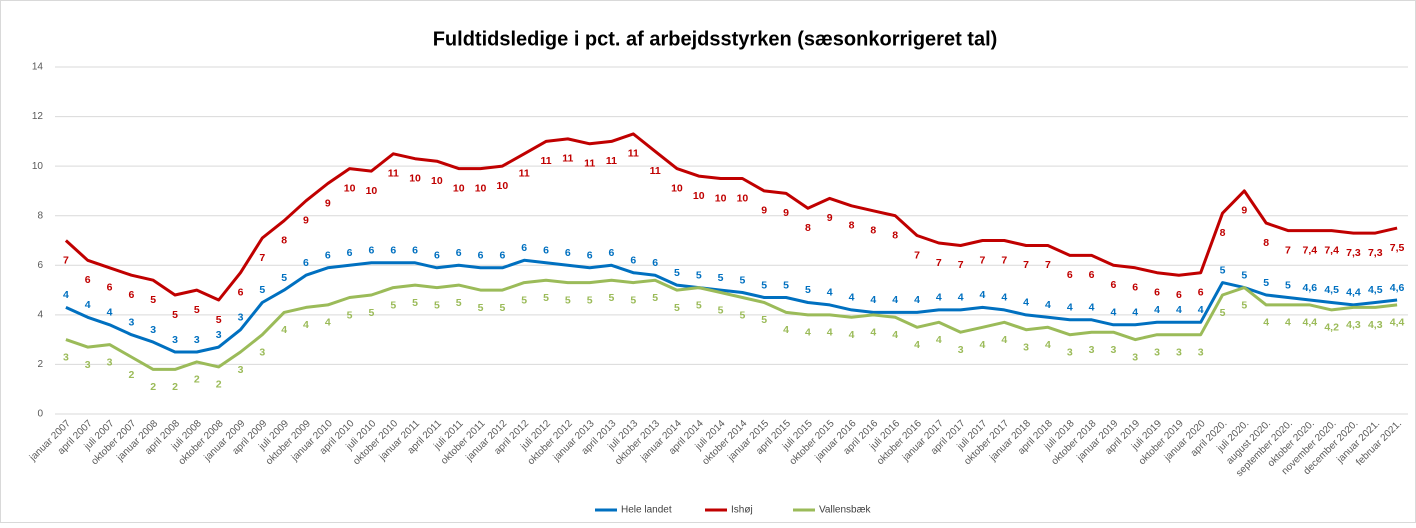 The image size is (1416, 528). I want to click on data-label: 4,4, so click(1353, 293).